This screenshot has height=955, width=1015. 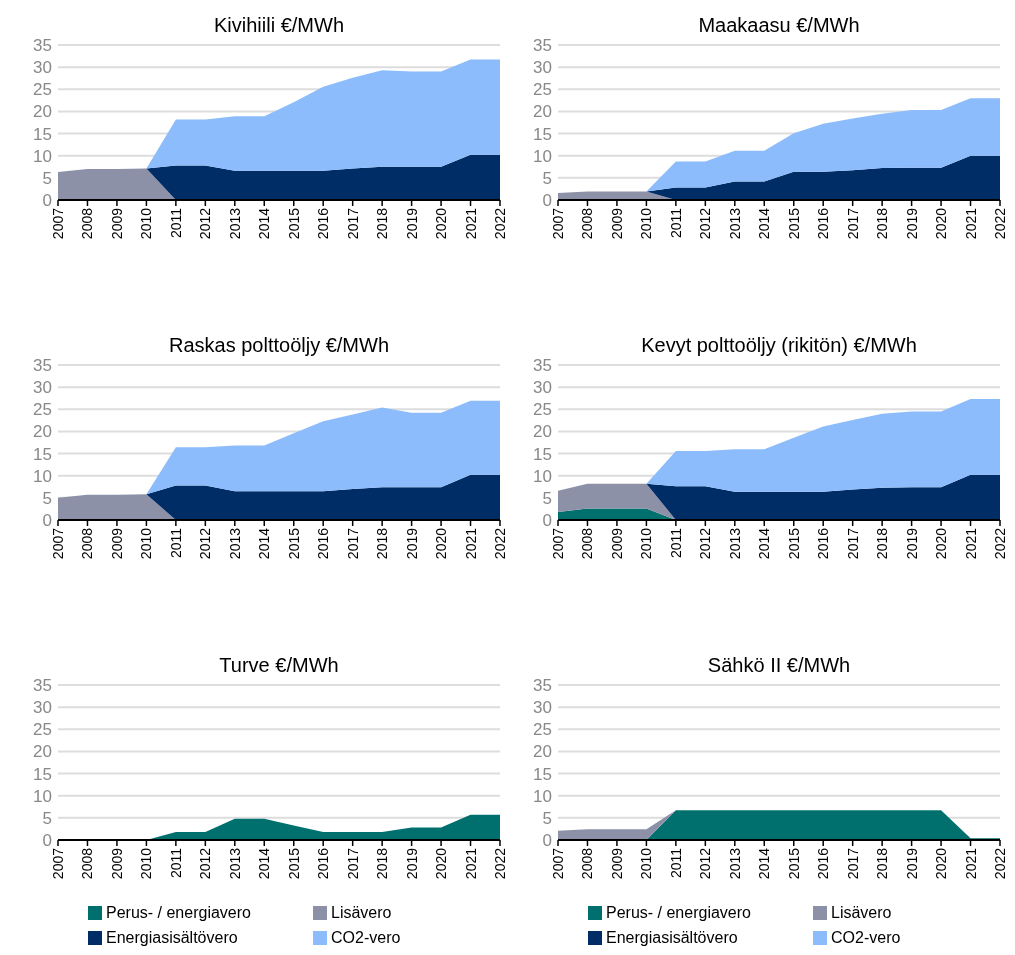 I want to click on chart-title: Maakaasu €/MWh, so click(x=779, y=25).